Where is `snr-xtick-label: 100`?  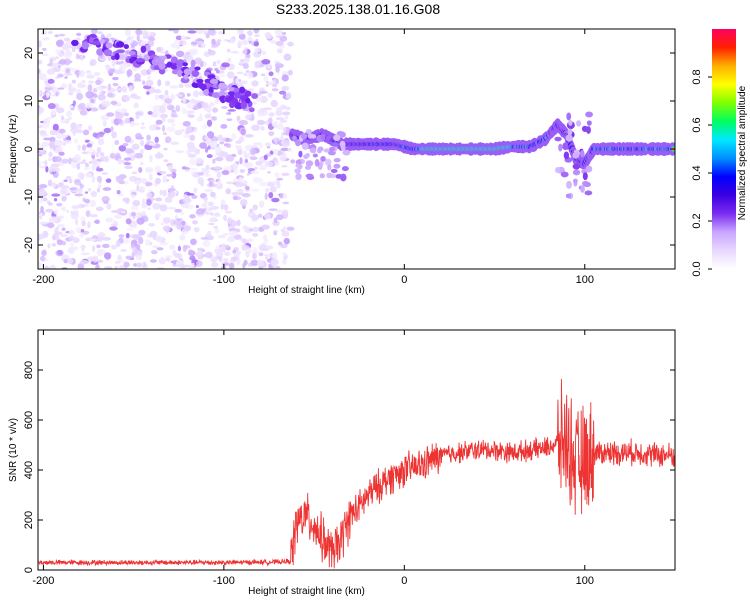
snr-xtick-label: 100 is located at coordinates (585, 581).